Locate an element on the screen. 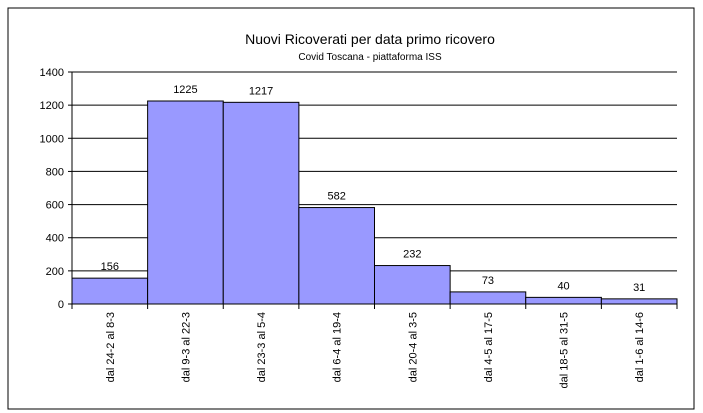  x-tick-label: dal 9-3 al 22-3 is located at coordinates (186, 347).